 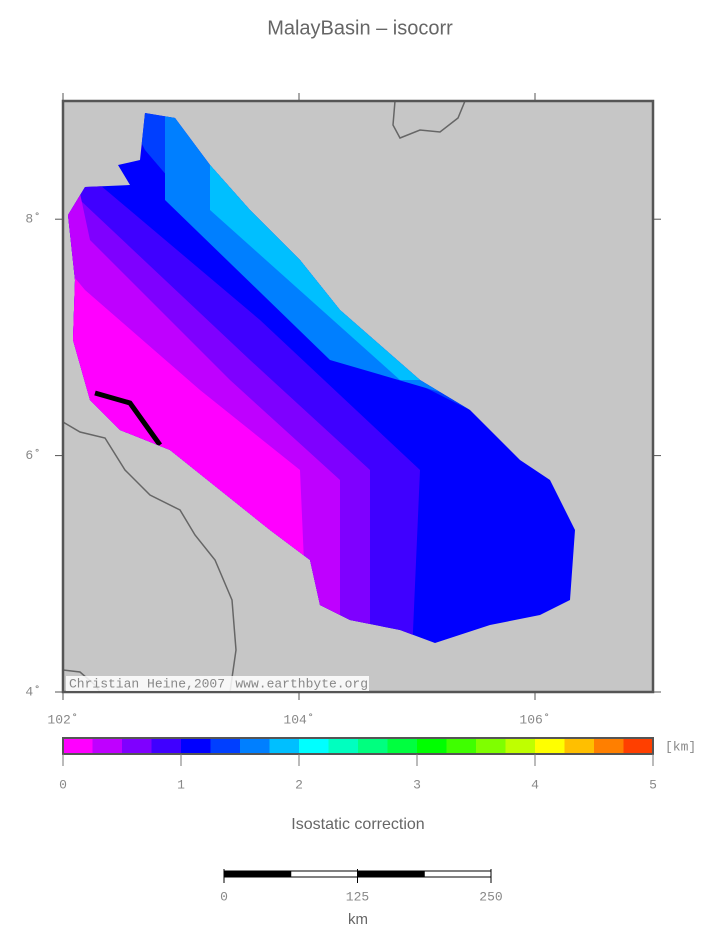 I want to click on x-tick-label: 104˚, so click(x=298, y=719).